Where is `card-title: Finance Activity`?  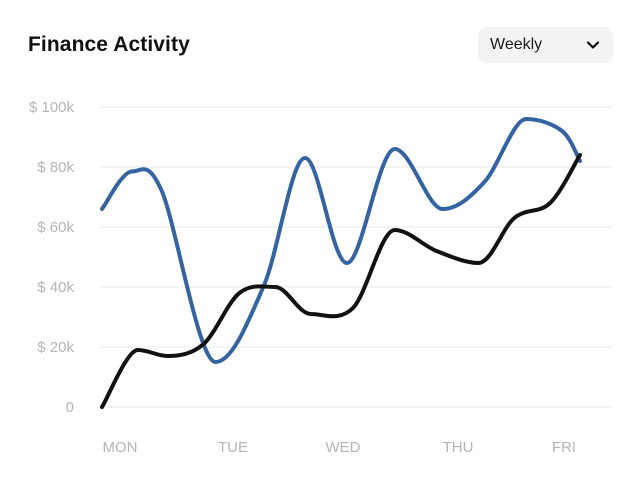 card-title: Finance Activity is located at coordinates (109, 44).